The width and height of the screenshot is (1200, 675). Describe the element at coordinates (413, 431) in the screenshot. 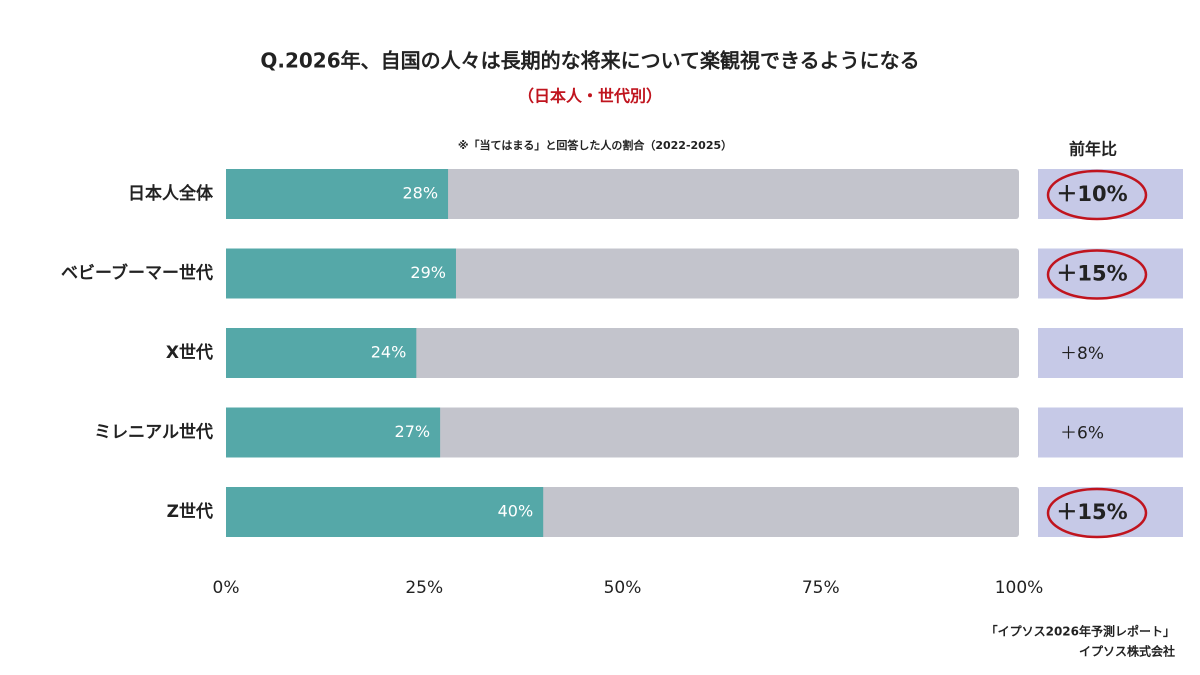

I see `value-label: 27%` at that location.